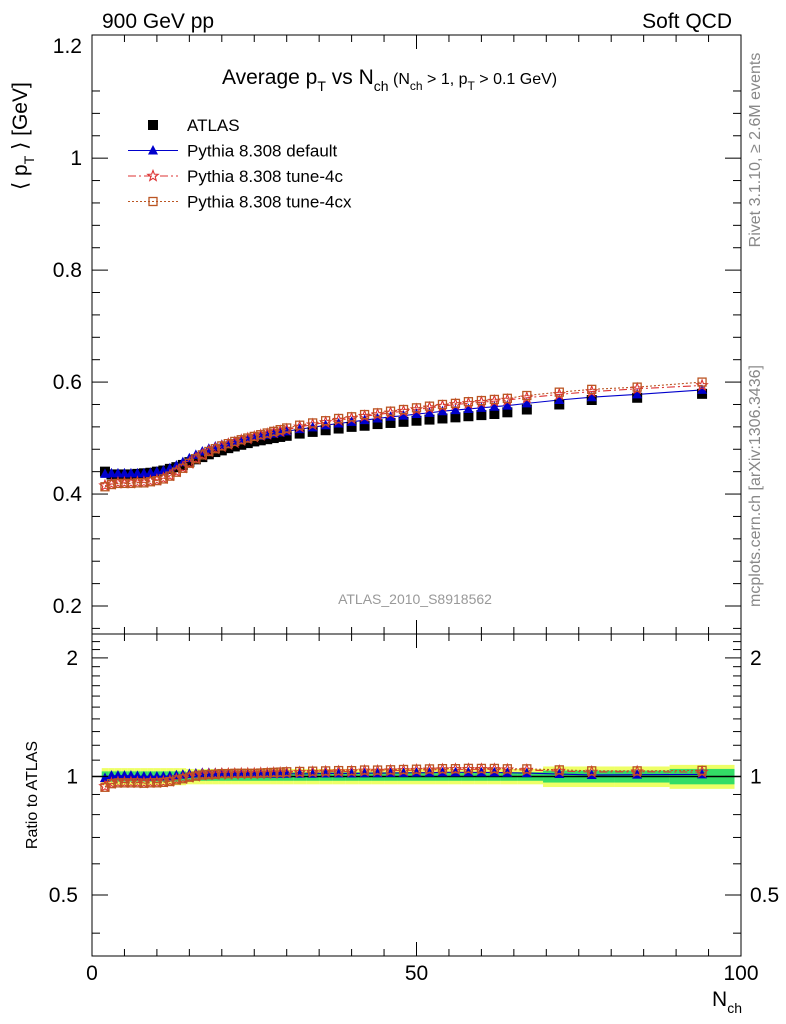  Describe the element at coordinates (403, 434) in the screenshot. I see `series-3-line` at that location.